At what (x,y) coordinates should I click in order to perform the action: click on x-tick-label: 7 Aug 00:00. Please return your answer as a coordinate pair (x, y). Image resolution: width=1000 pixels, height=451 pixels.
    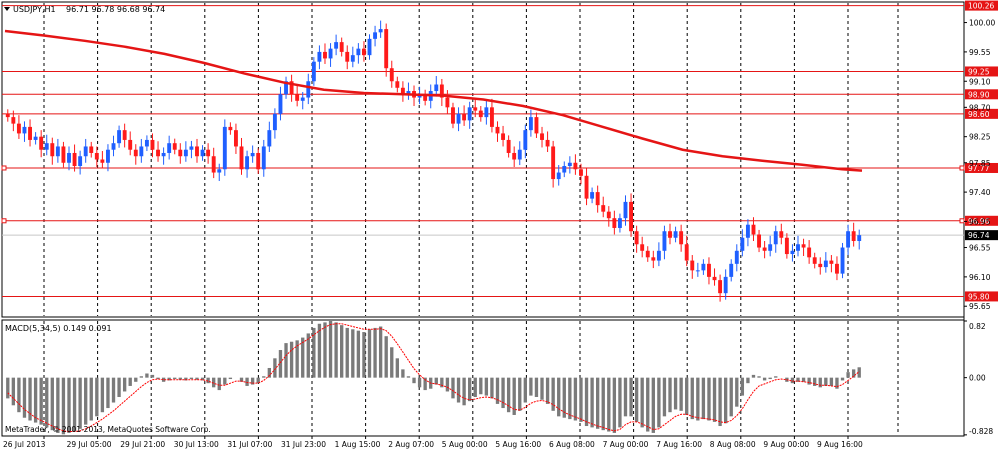
    Looking at the image, I should click on (626, 444).